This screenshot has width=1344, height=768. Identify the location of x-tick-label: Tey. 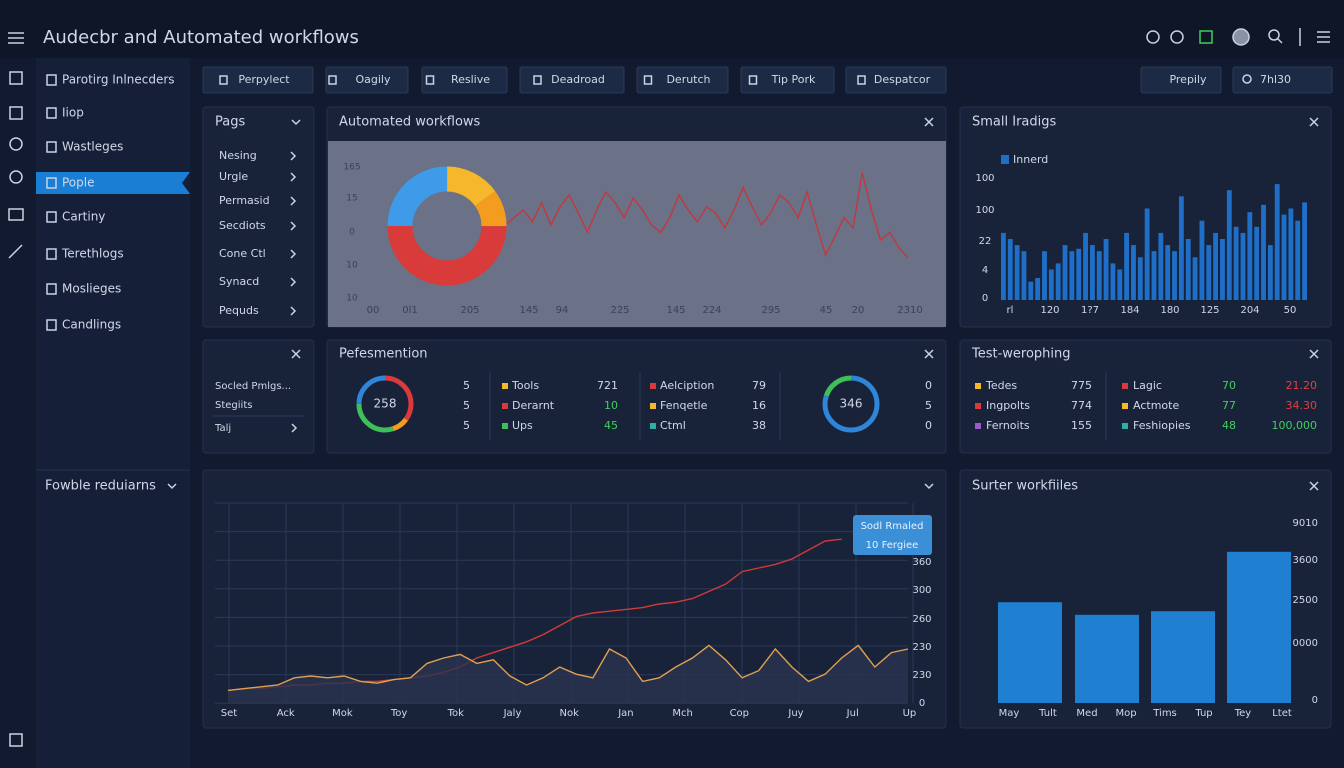
(1243, 713).